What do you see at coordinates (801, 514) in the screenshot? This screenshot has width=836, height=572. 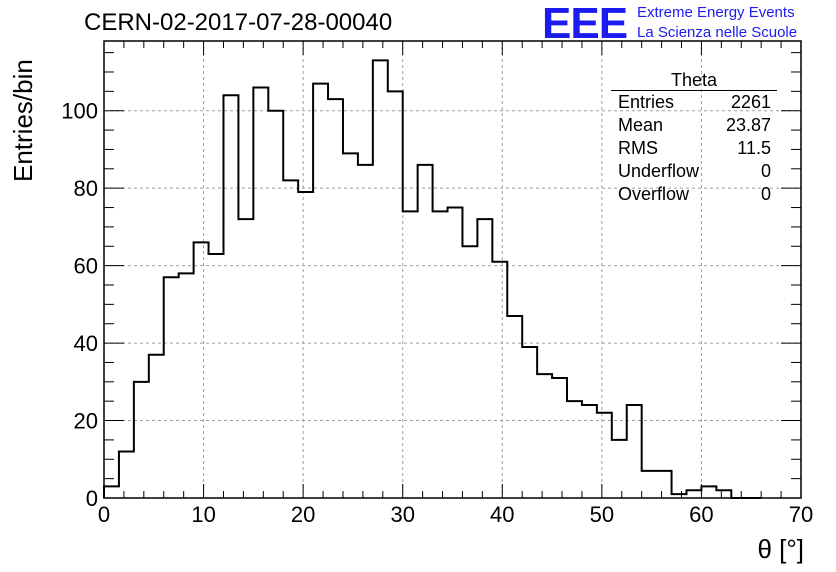 I see `x-tick-label: 70` at bounding box center [801, 514].